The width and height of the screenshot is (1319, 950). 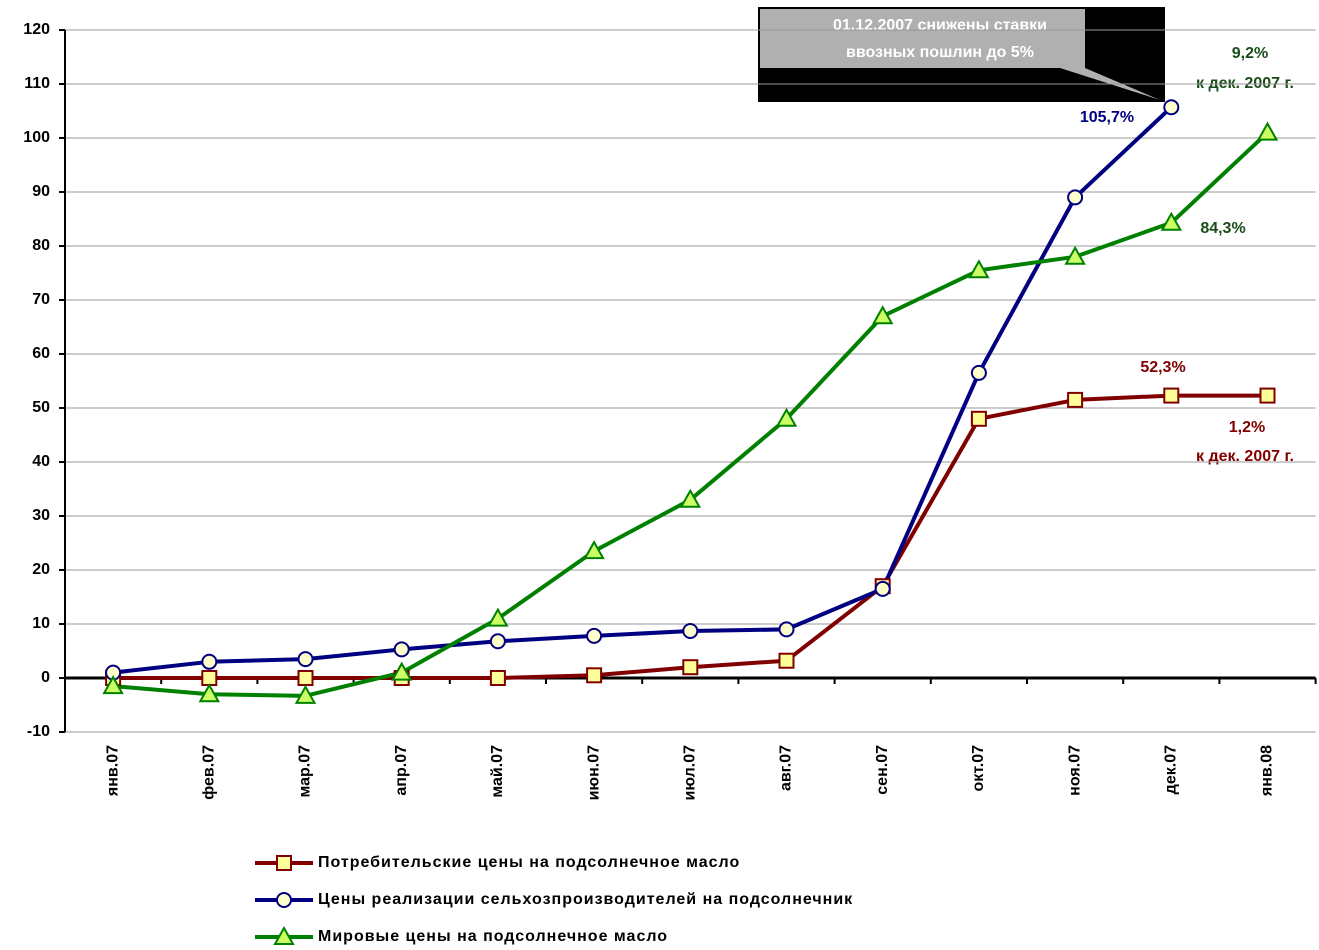 I want to click on annotation: 9,2%, so click(x=1250, y=53).